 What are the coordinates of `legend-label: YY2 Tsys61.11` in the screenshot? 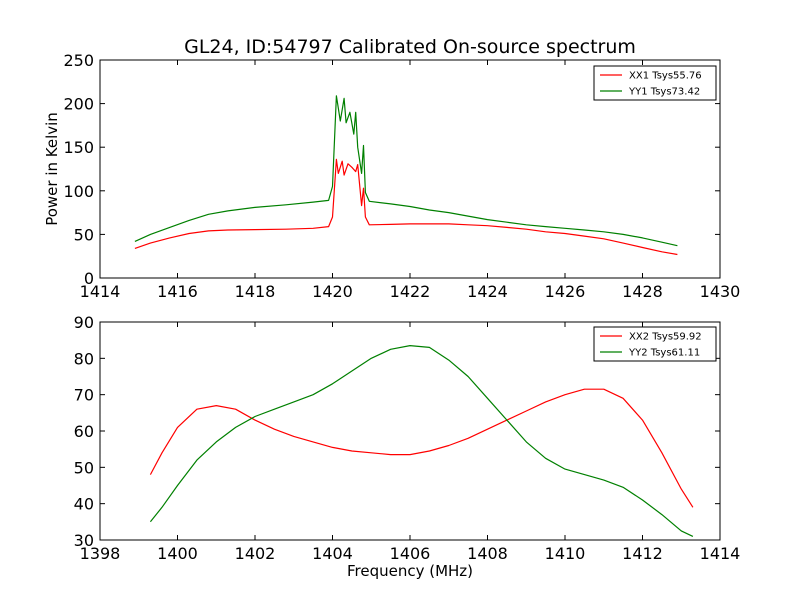 It's located at (664, 353).